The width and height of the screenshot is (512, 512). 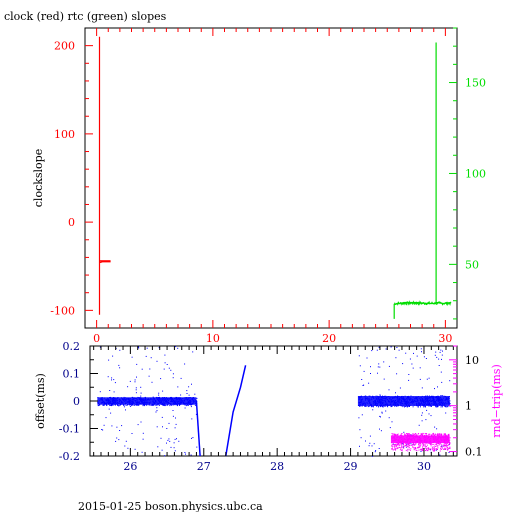 What do you see at coordinates (62, 310) in the screenshot?
I see `top-y-tick-label: -100` at bounding box center [62, 310].